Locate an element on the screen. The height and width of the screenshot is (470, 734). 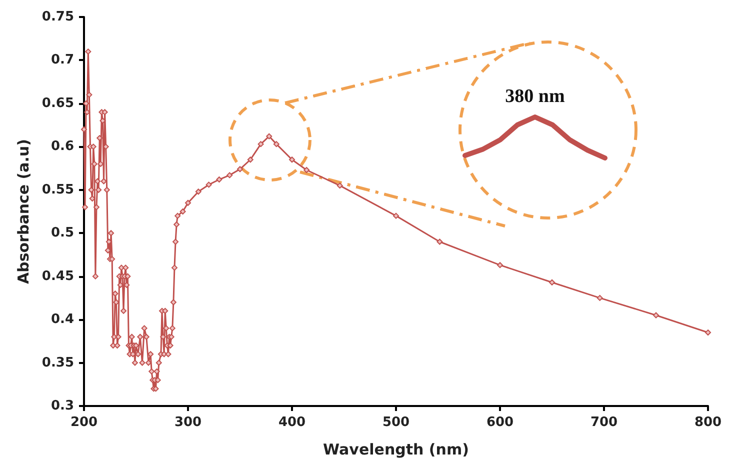
y-tick-label: 0.6 is located at coordinates (62, 146).